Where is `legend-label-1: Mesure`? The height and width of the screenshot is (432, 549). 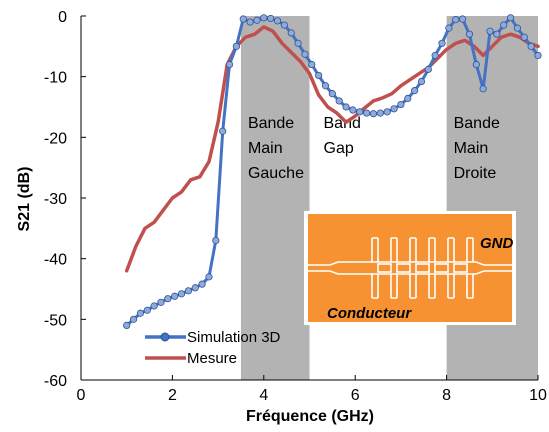 legend-label-1: Mesure is located at coordinates (212, 358).